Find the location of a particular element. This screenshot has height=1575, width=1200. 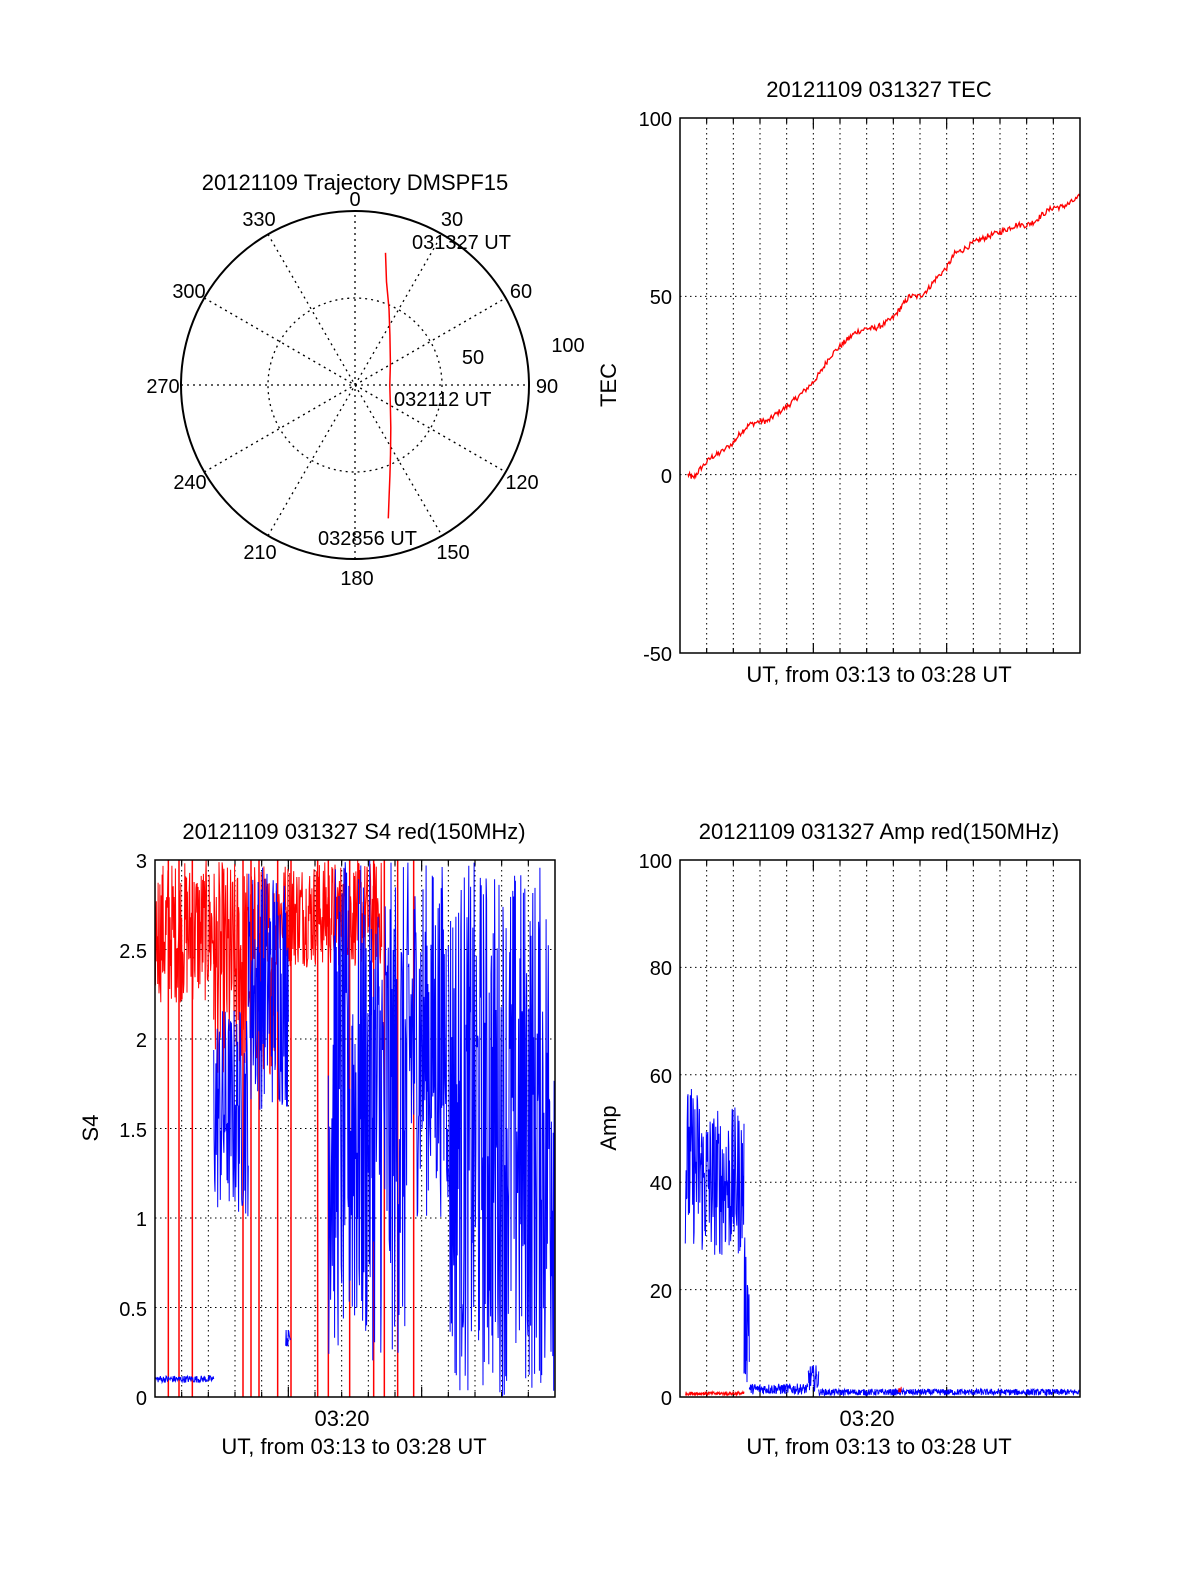

amp-y-ticks: 0 20 40 60 80 100 is located at coordinates (655, 1130).